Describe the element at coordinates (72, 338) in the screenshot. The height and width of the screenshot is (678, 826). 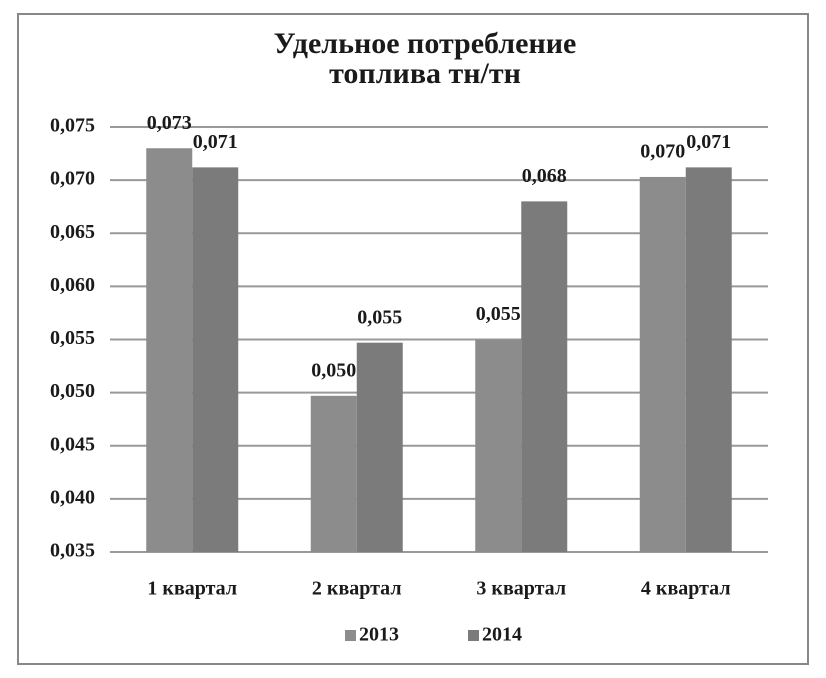
I see `y-tick-label: 0,055` at that location.